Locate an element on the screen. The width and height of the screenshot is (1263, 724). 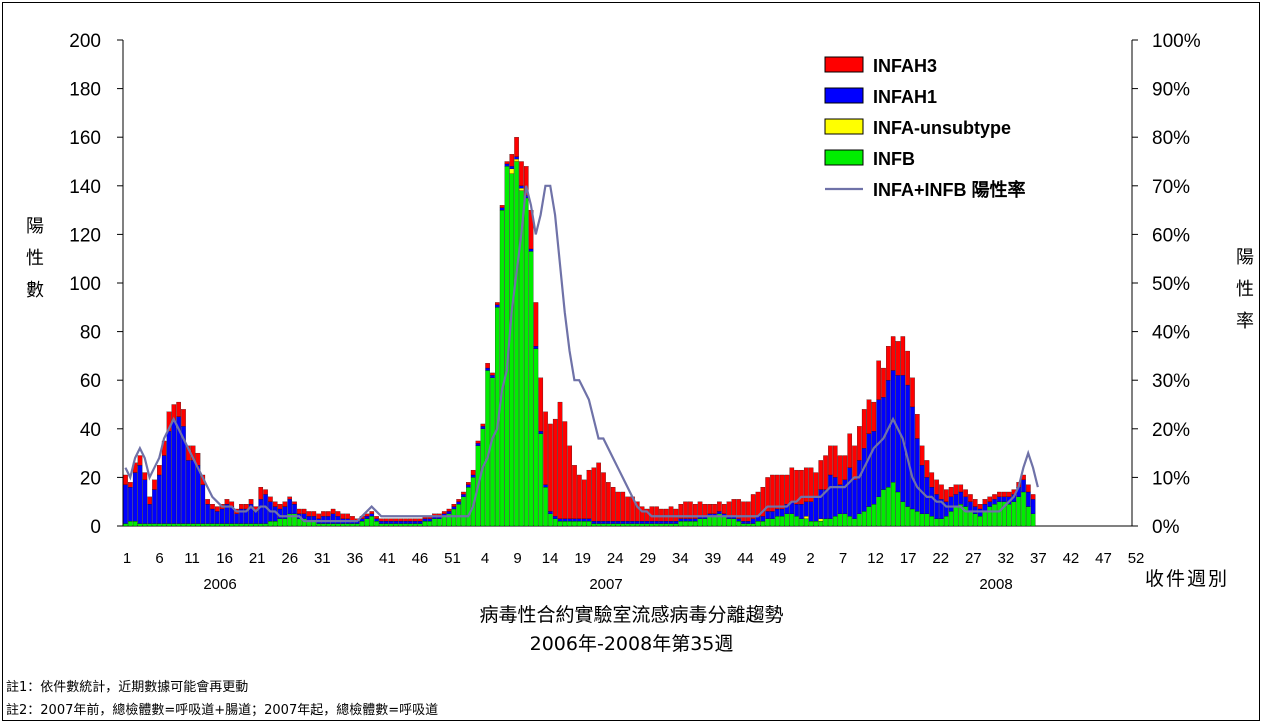
x-tick-label: 27 is located at coordinates (973, 558).